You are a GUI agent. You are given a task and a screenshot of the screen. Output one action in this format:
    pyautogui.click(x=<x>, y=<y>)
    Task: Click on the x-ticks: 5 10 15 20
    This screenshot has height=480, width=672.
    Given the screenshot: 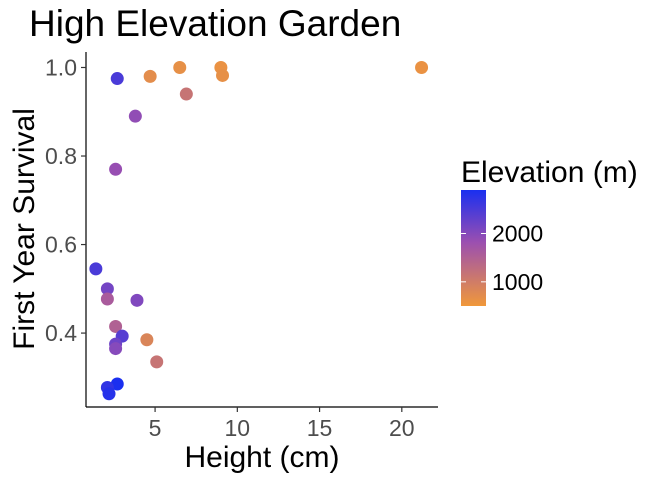 What is the action you would take?
    pyautogui.click(x=282, y=424)
    